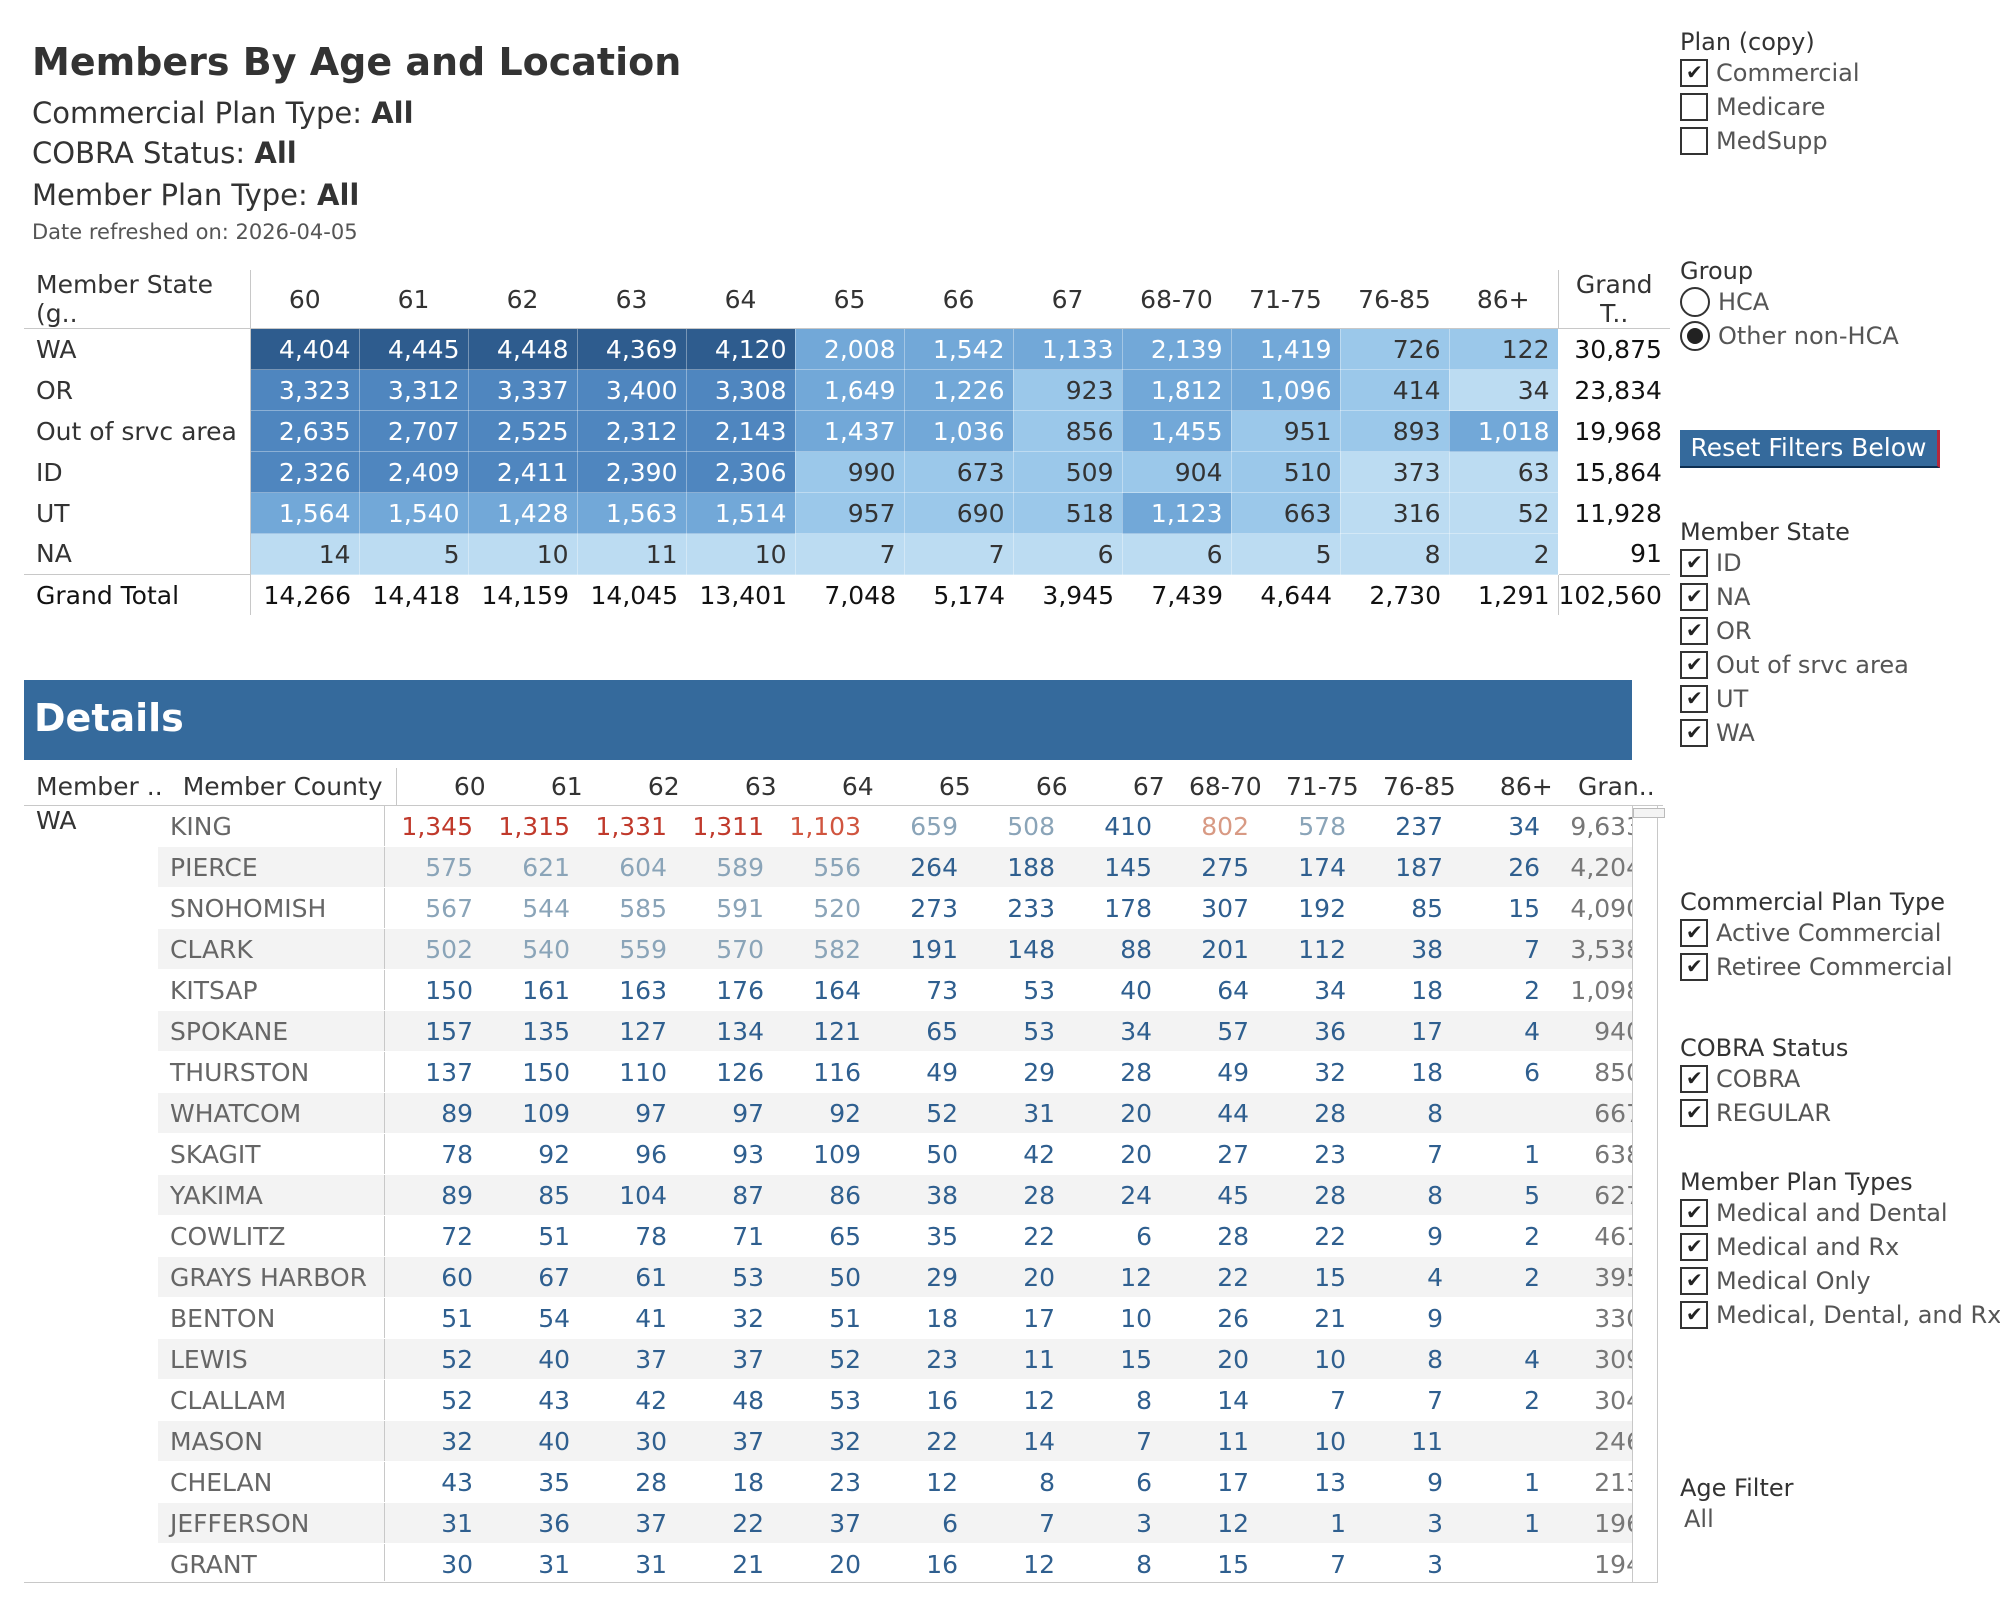 The height and width of the screenshot is (1600, 2000). Describe the element at coordinates (1177, 513) in the screenshot. I see `summary-cell: 1,123` at that location.